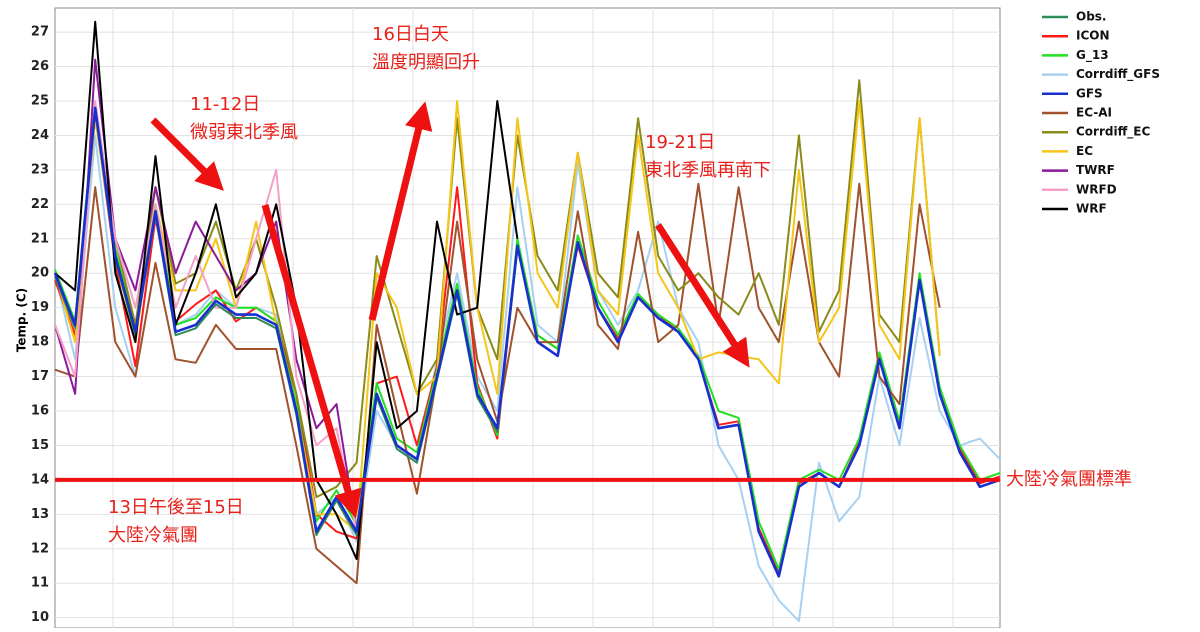  Describe the element at coordinates (1092, 55) in the screenshot. I see `legend-label: G_13` at that location.